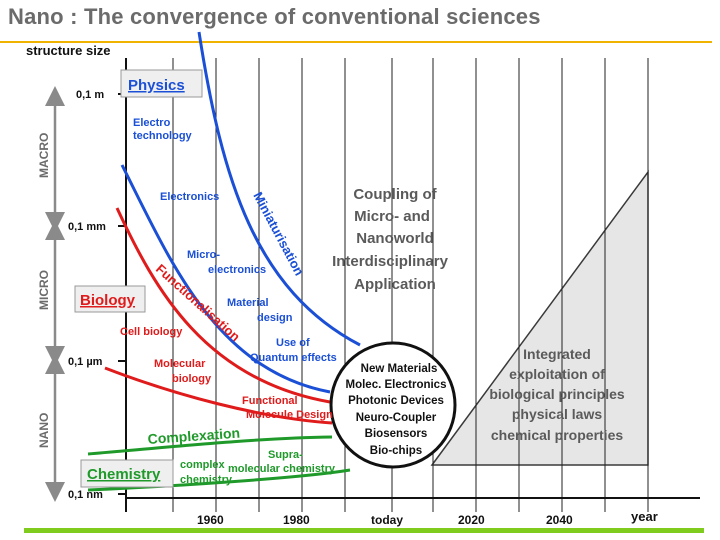 The width and height of the screenshot is (720, 540). Describe the element at coordinates (387, 520) in the screenshot. I see `x-tick-label: today` at that location.